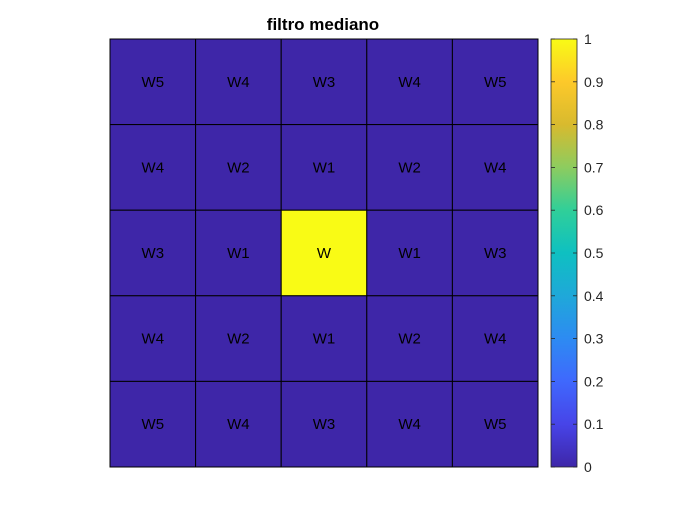 The image size is (700, 525). What do you see at coordinates (594, 82) in the screenshot?
I see `colorbar-tick-label: 0.9` at bounding box center [594, 82].